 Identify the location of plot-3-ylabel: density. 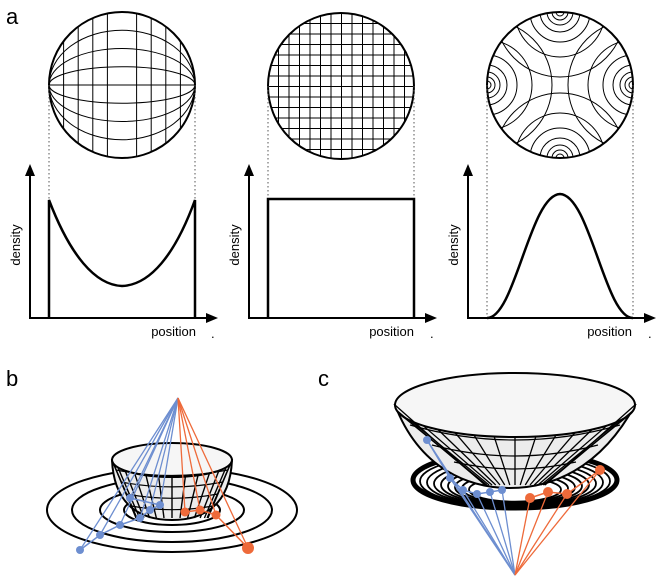
(453, 245).